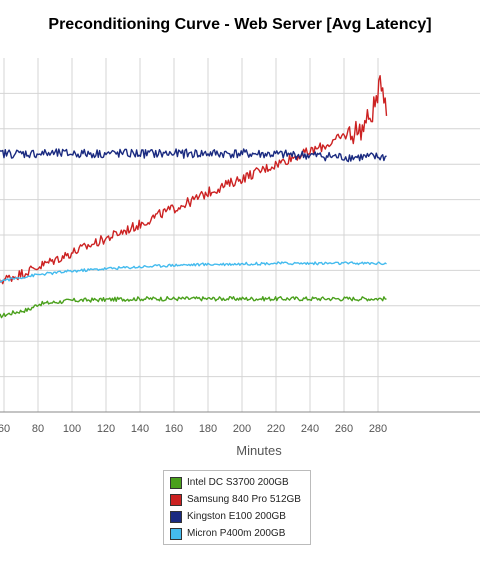 The image size is (480, 568). Describe the element at coordinates (5, 429) in the screenshot. I see `x-tick-label: 60` at that location.